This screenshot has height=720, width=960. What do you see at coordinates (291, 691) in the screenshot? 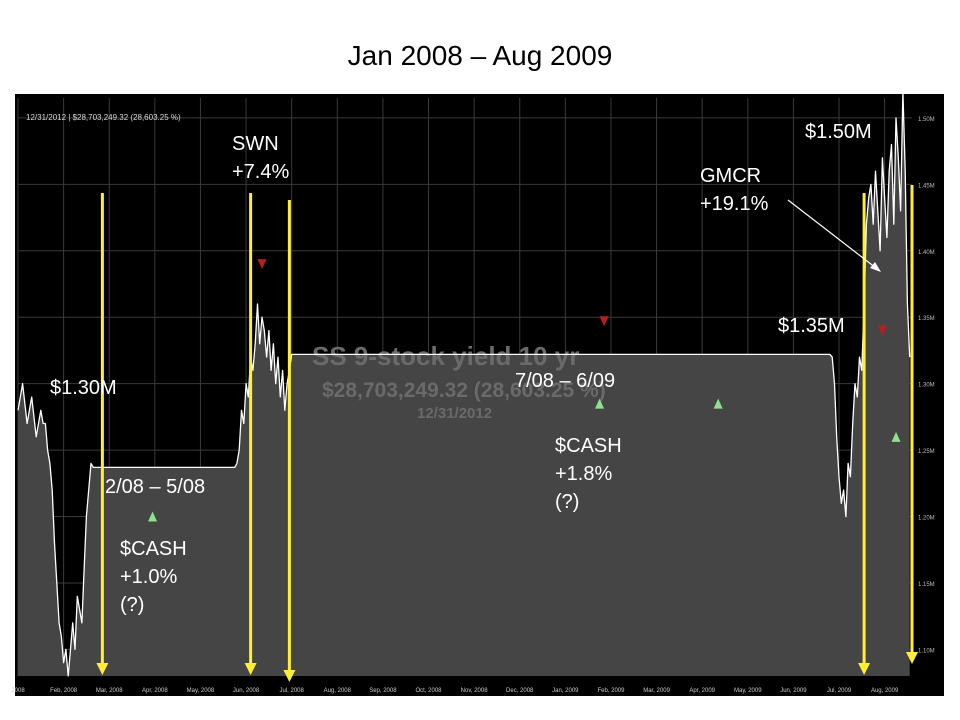
I see `x-tick-label: Jul, 2008` at bounding box center [291, 691].